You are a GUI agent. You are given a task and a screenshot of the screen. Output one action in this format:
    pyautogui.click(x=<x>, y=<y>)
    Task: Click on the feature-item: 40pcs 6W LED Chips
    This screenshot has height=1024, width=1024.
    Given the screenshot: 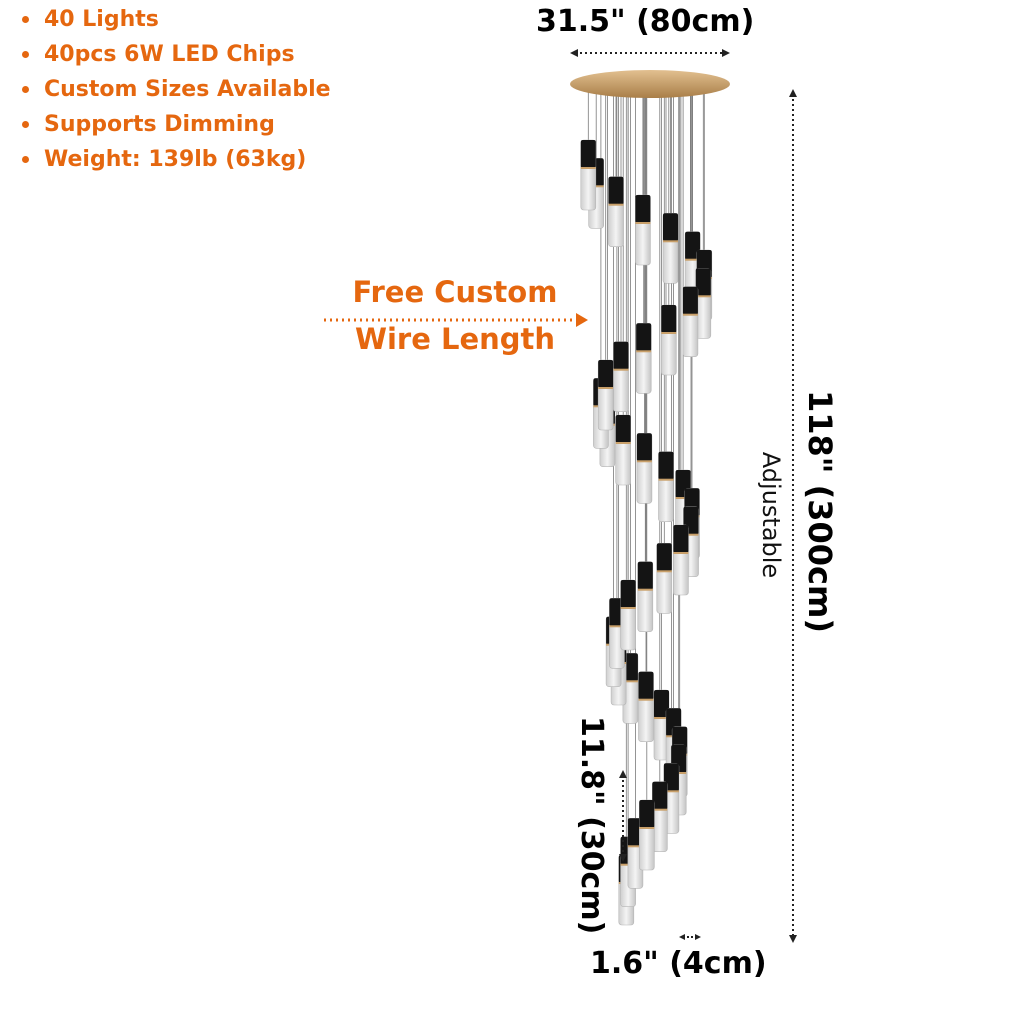 What is the action you would take?
    pyautogui.click(x=176, y=54)
    